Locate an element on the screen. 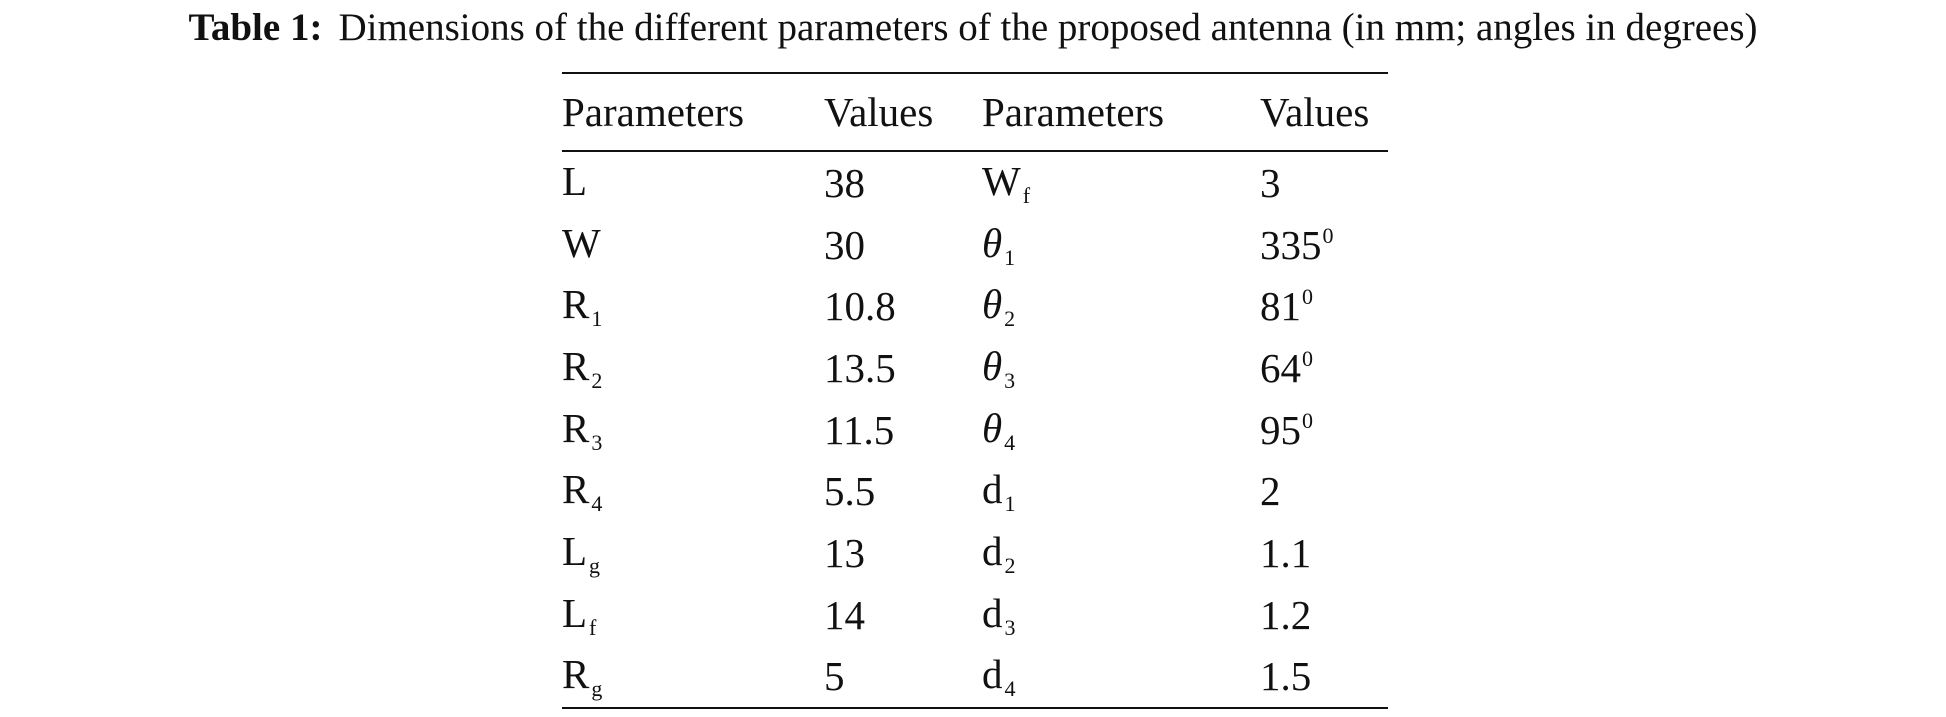 The image size is (1946, 717). value-cell-left: 14 is located at coordinates (903, 615).